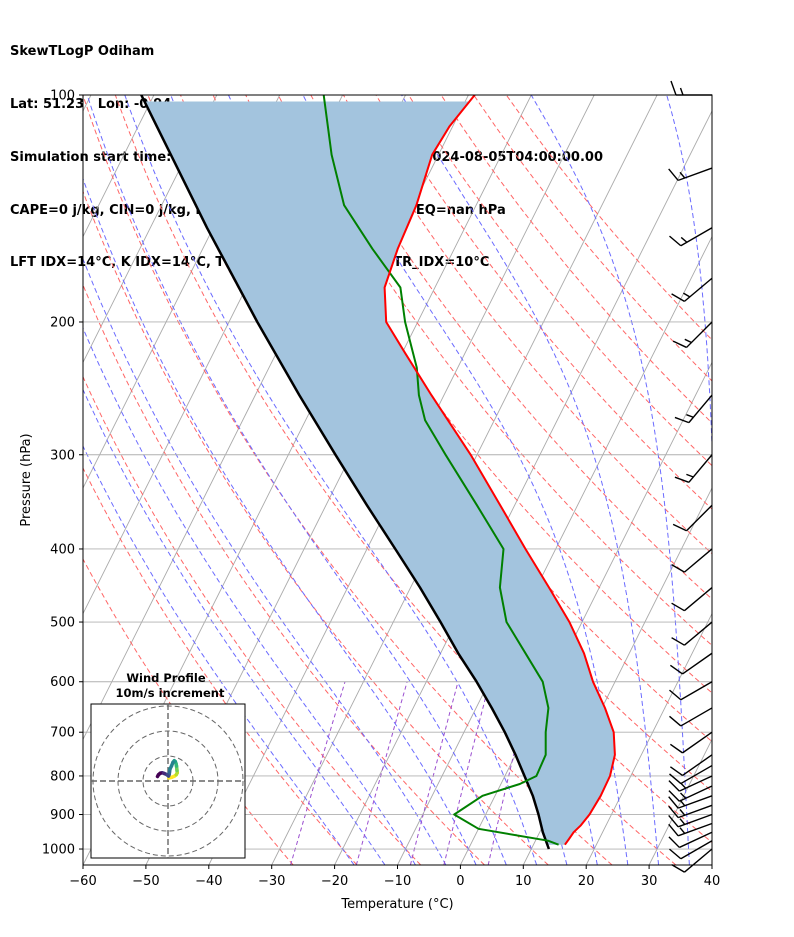  Describe the element at coordinates (334, 881) in the screenshot. I see `x-tick-label: −20` at that location.